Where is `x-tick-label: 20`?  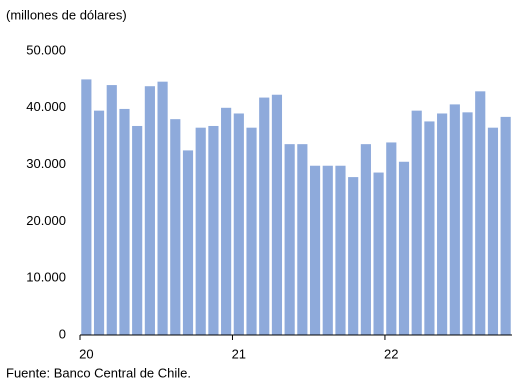 x-tick-label: 20 is located at coordinates (86, 353).